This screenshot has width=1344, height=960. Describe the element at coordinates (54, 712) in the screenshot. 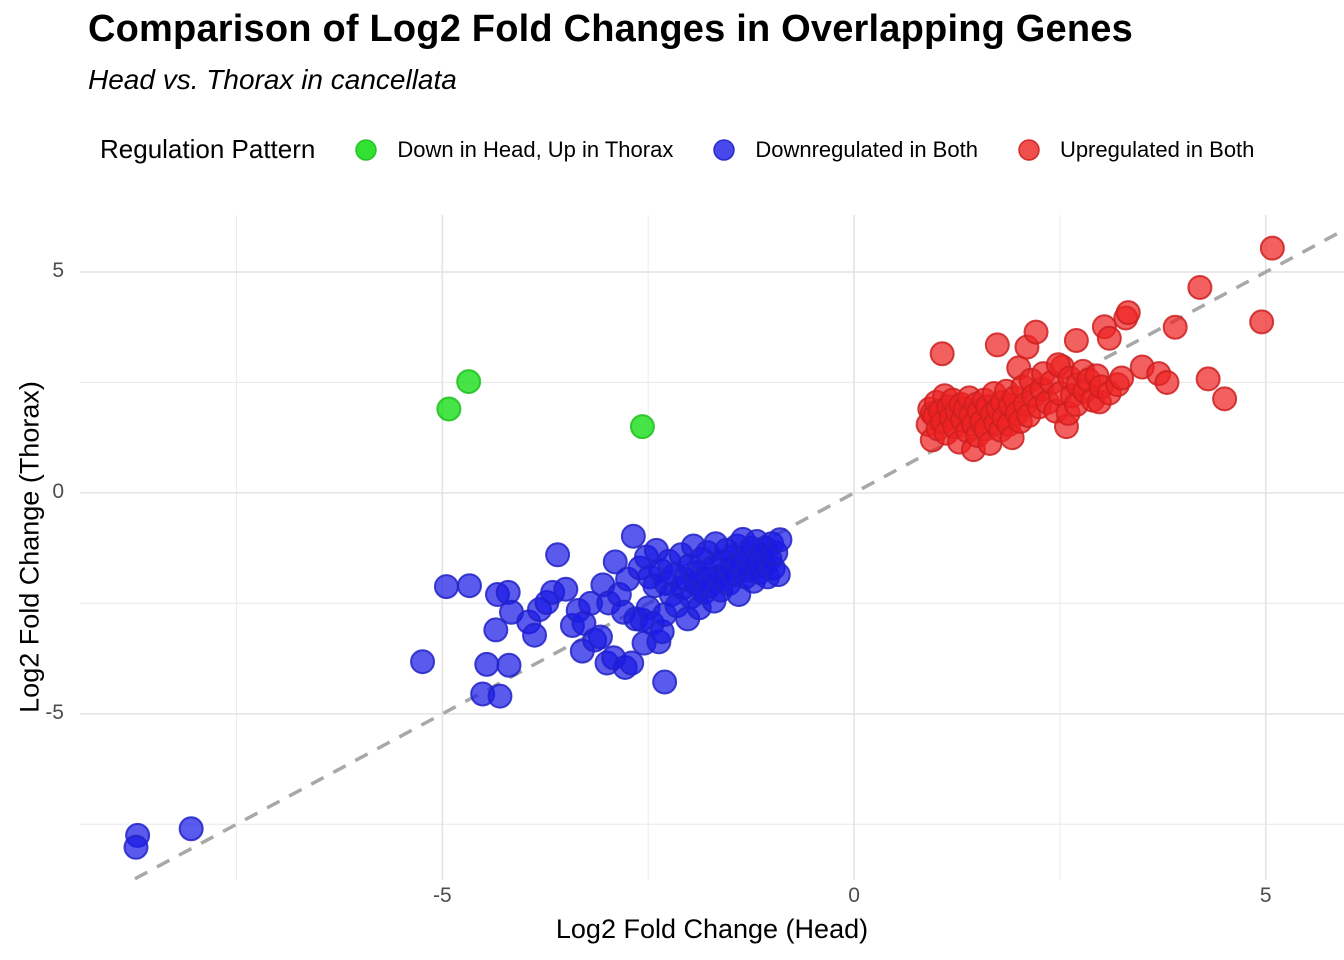

I see `y-axis-tick-label: -5` at that location.